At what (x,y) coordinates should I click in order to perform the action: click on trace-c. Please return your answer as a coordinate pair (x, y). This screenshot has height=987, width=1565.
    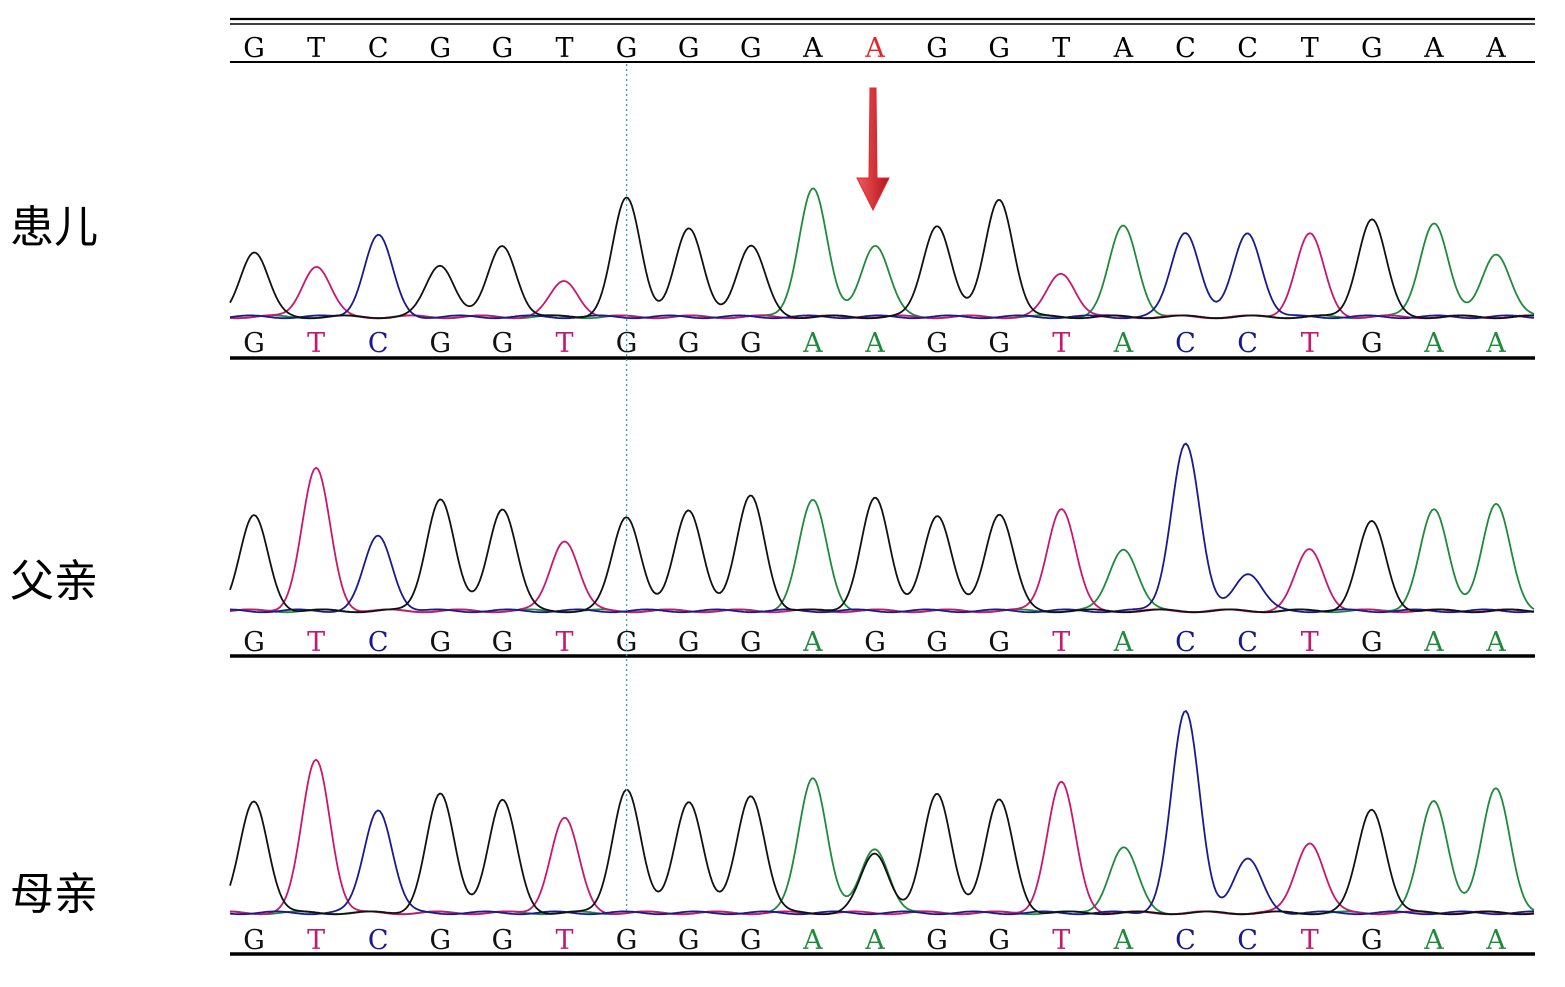
    Looking at the image, I should click on (882, 528).